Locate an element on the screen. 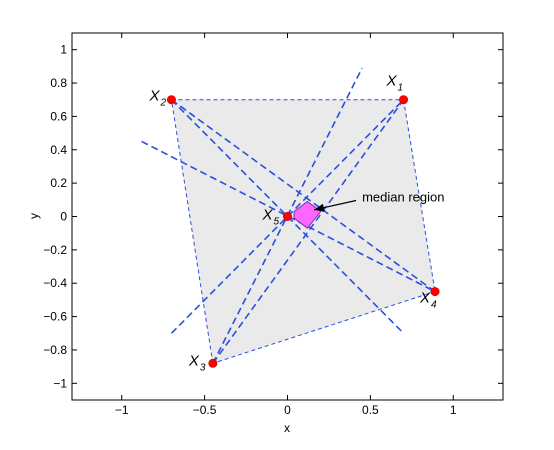 The image size is (554, 450). point-label-sub-x3: 3 is located at coordinates (203, 367).